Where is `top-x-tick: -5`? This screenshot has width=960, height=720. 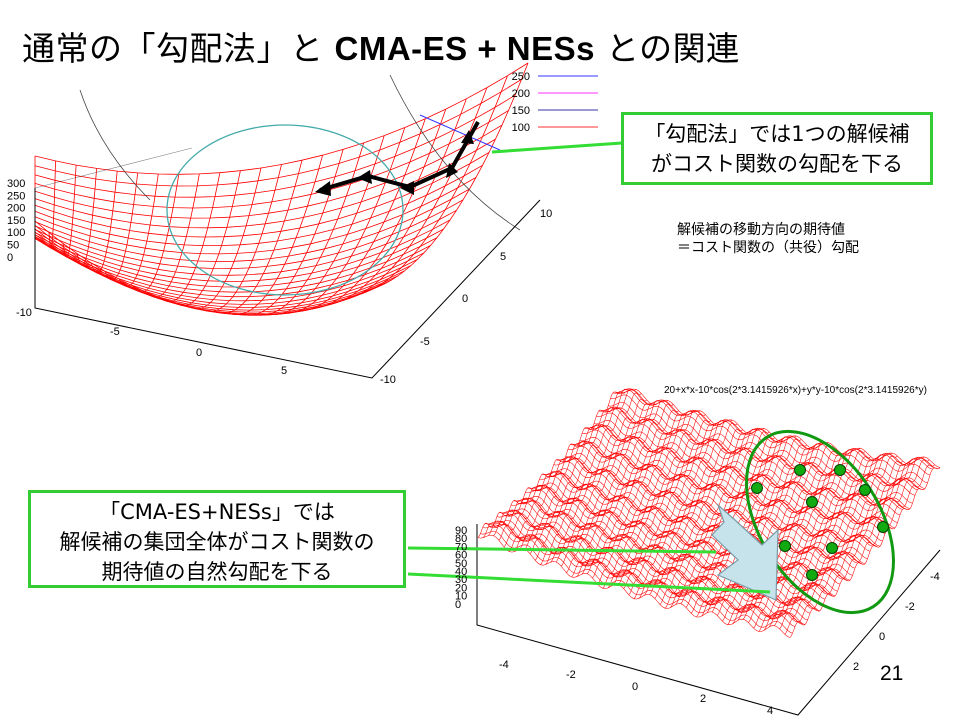
top-x-tick: -5 is located at coordinates (115, 332).